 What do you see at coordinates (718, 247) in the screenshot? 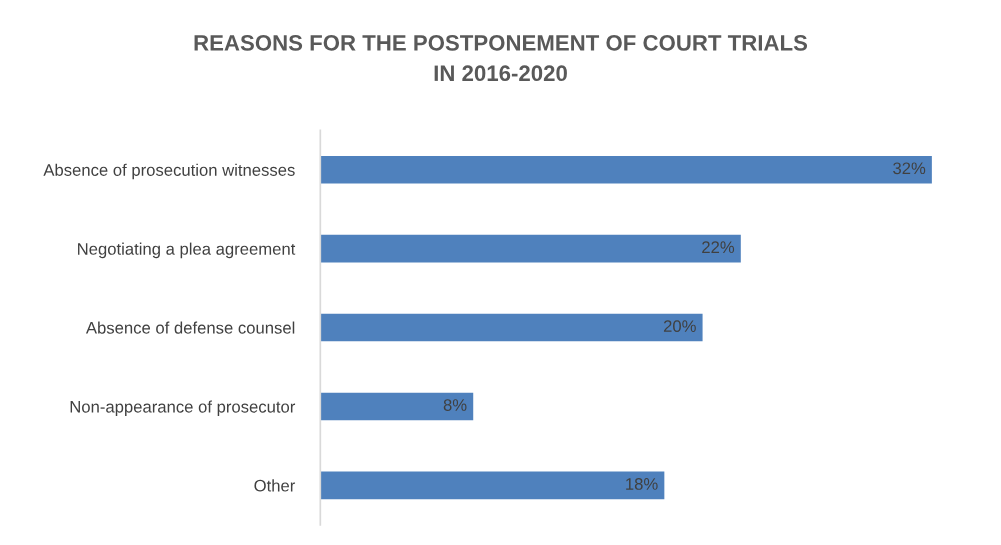
I see `data-label: 22%` at bounding box center [718, 247].